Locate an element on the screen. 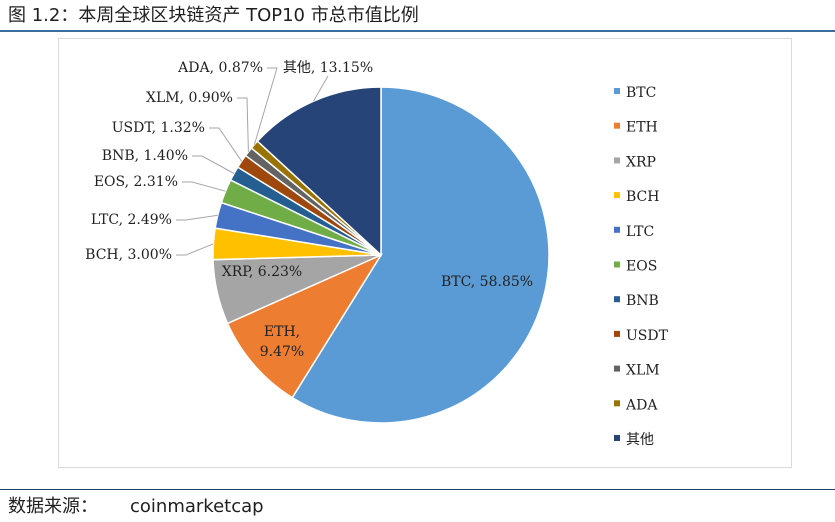 The height and width of the screenshot is (522, 835). legend-label-bch: BCH is located at coordinates (642, 197).